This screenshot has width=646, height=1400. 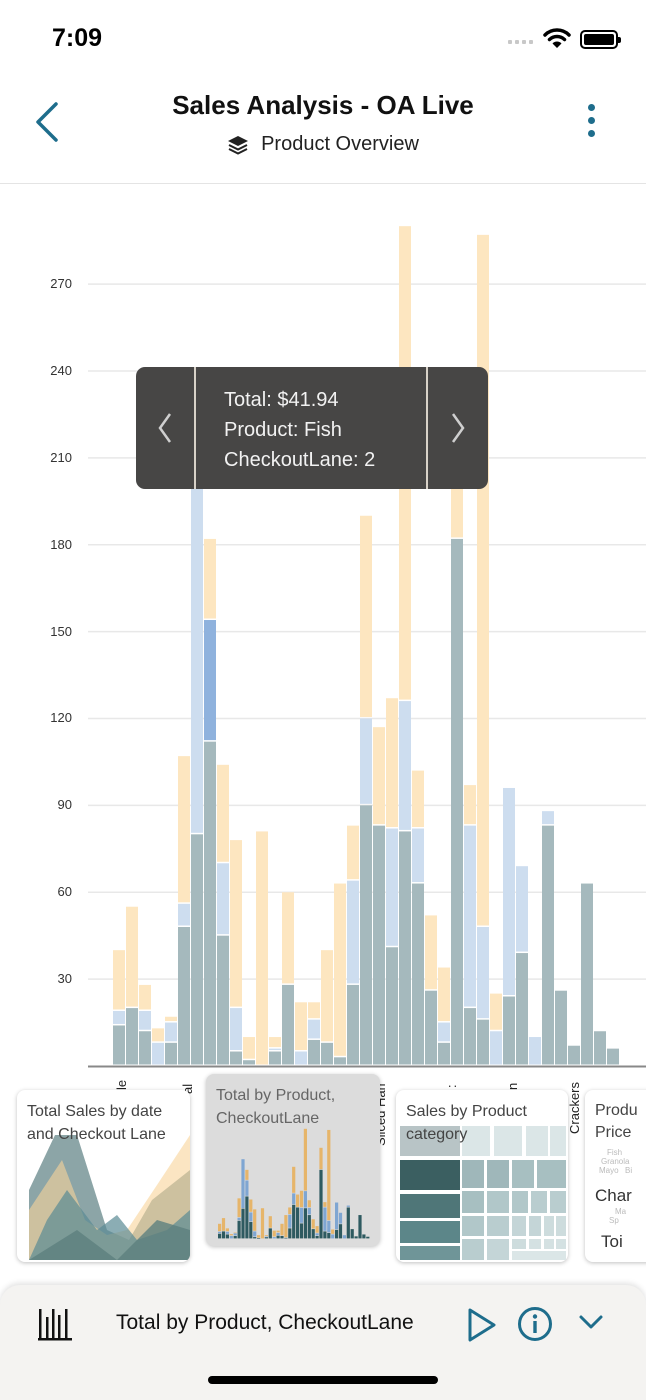 I want to click on back-button, so click(x=50, y=122).